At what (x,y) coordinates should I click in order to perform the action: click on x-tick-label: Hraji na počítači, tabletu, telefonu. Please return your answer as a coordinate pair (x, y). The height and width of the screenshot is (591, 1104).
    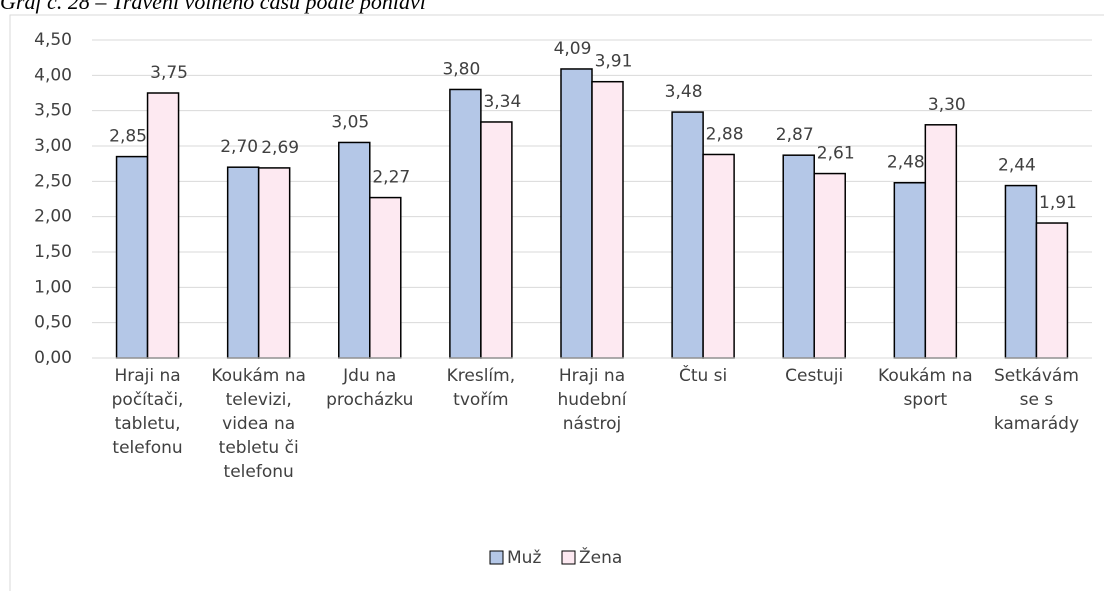
    Looking at the image, I should click on (147, 412).